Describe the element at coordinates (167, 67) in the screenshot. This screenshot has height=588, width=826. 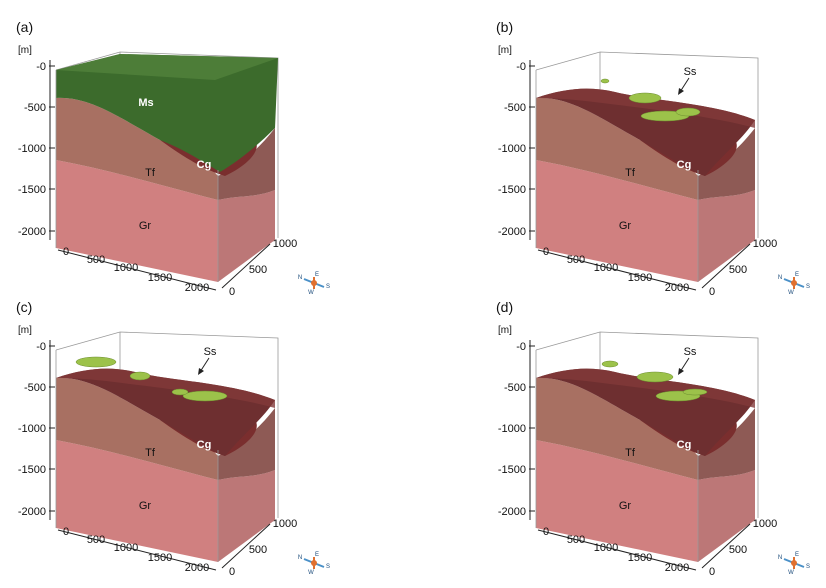
I see `layer-ms-top` at that location.